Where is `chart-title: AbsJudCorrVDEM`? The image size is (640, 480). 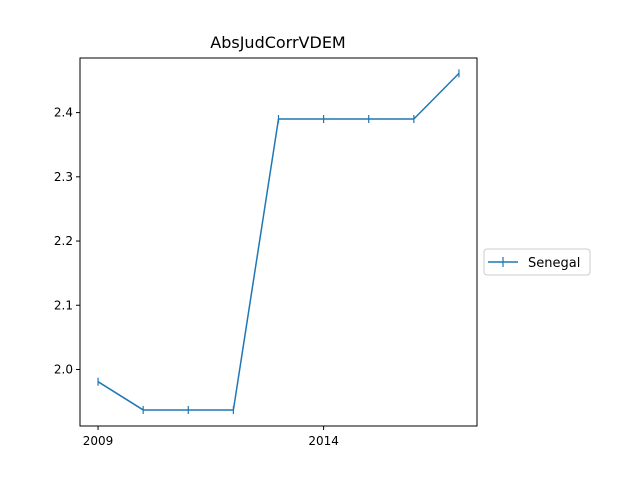 chart-title: AbsJudCorrVDEM is located at coordinates (277, 42).